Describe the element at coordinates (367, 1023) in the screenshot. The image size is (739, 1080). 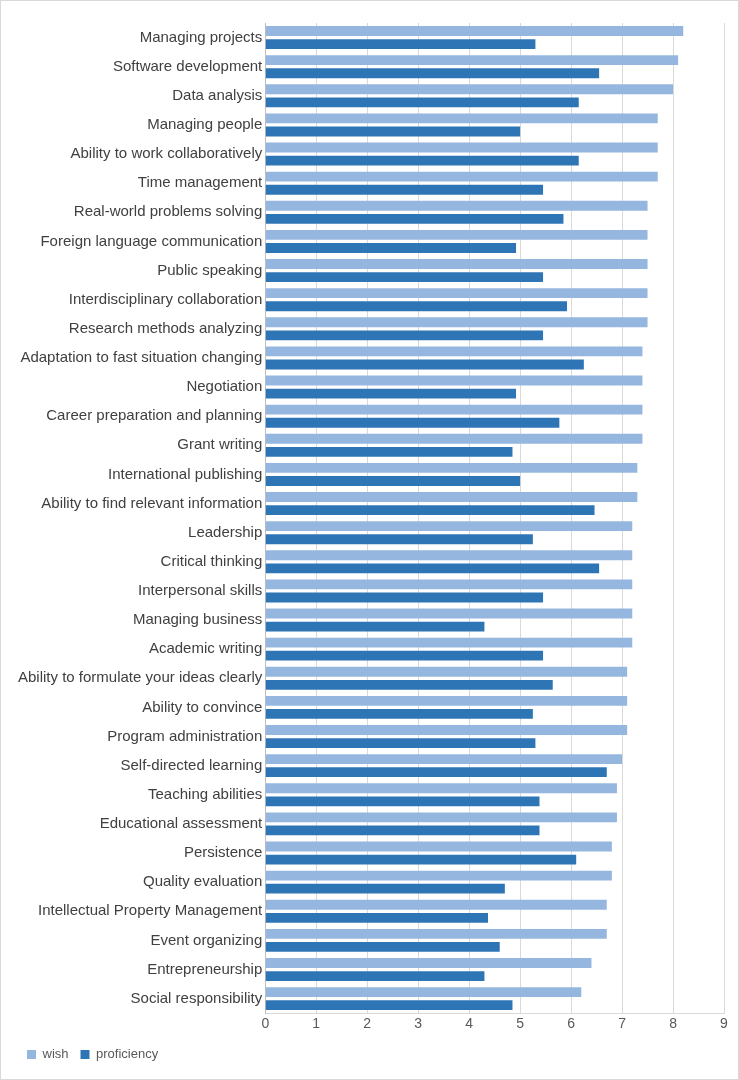
I see `x-tick-label: 2` at that location.